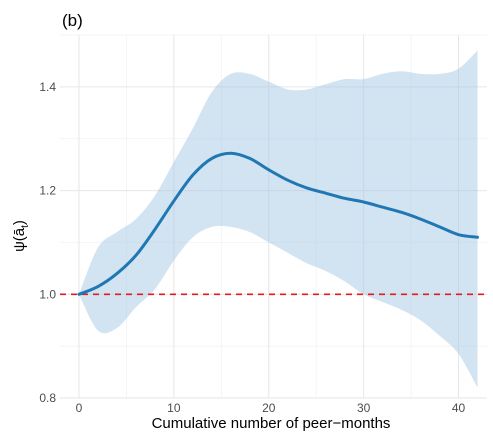 The width and height of the screenshot is (493, 439). What do you see at coordinates (174, 408) in the screenshot?
I see `x-tick-label: 10` at bounding box center [174, 408].